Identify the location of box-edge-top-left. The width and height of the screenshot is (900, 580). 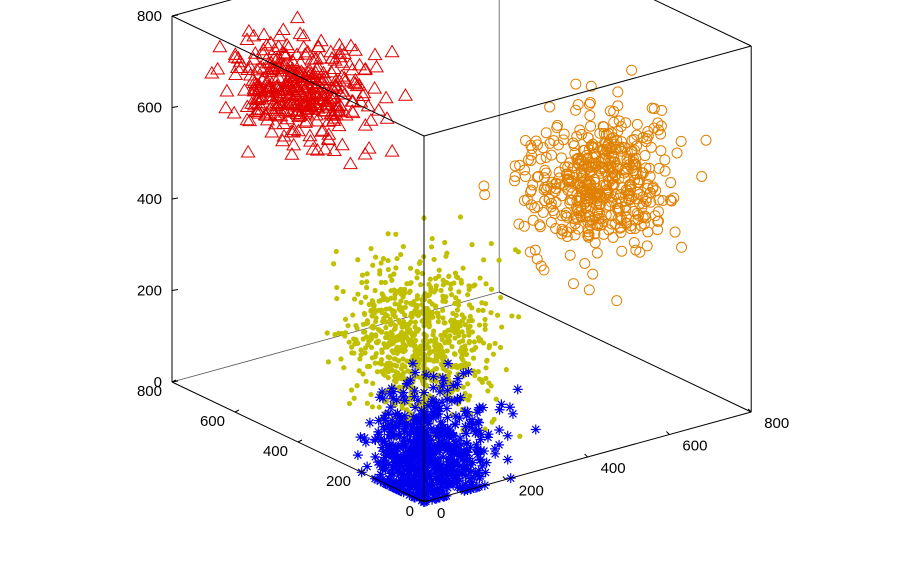
(298, 76).